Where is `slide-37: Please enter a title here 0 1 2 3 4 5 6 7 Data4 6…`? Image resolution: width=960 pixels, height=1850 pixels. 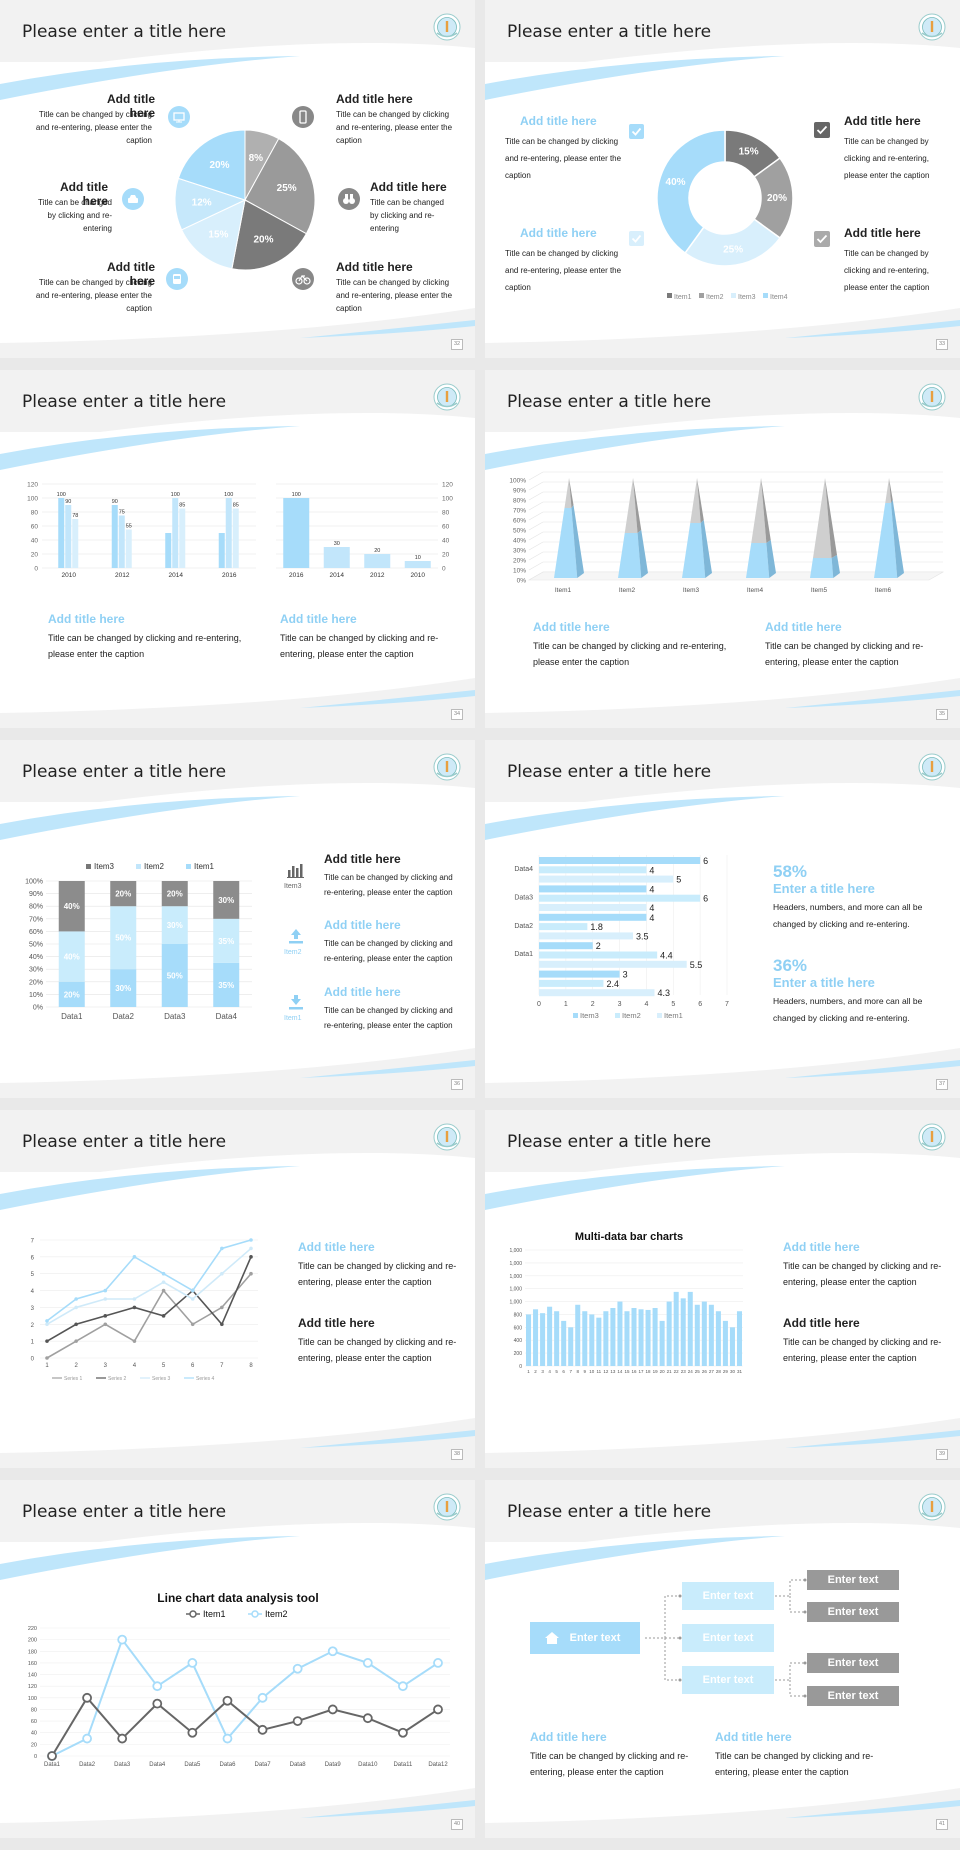
slide-37: Please enter a title here 0 1 2 3 4 5 6 7 Data4 6… is located at coordinates (722, 919).